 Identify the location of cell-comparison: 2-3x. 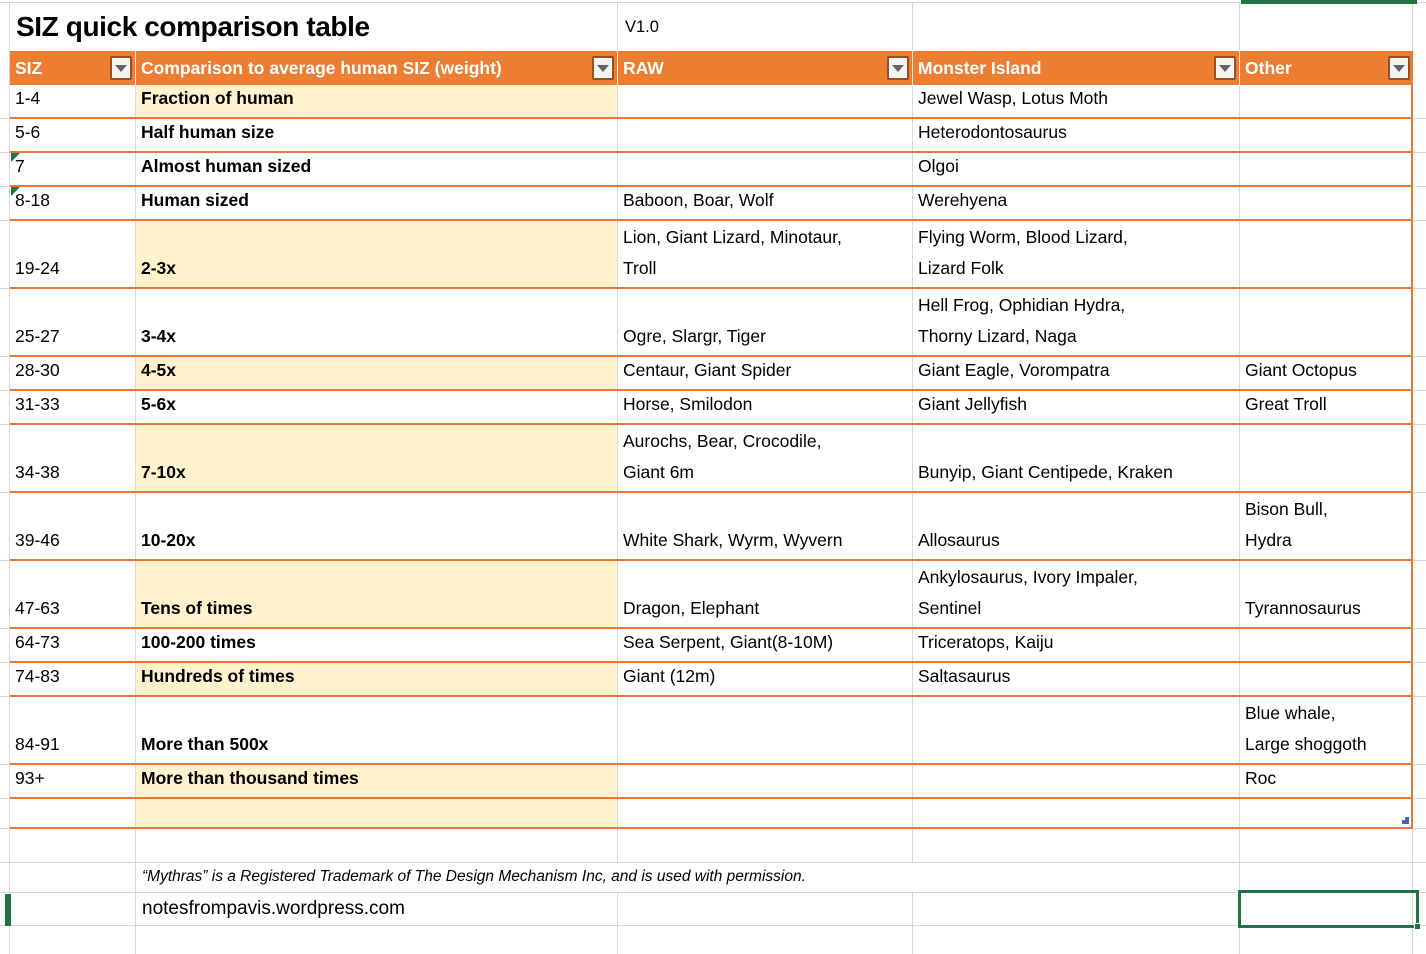
(377, 254).